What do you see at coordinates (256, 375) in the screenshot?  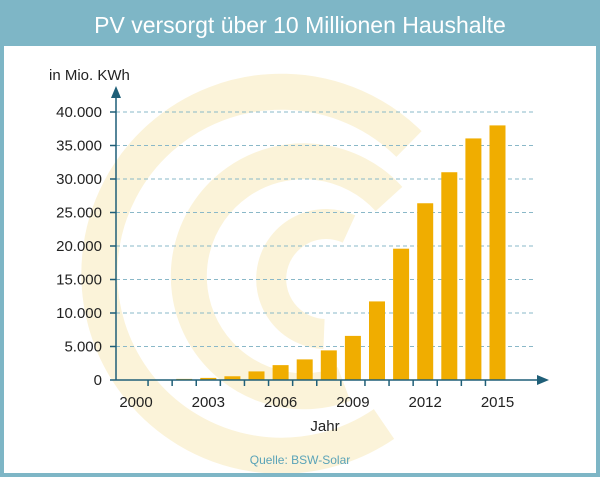 I see `bar-2005` at bounding box center [256, 375].